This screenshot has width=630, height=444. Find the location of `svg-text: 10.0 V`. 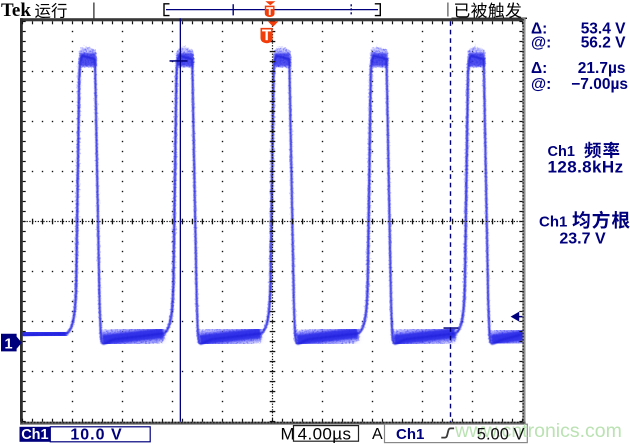

svg-text: 10.0 V is located at coordinates (96, 434).